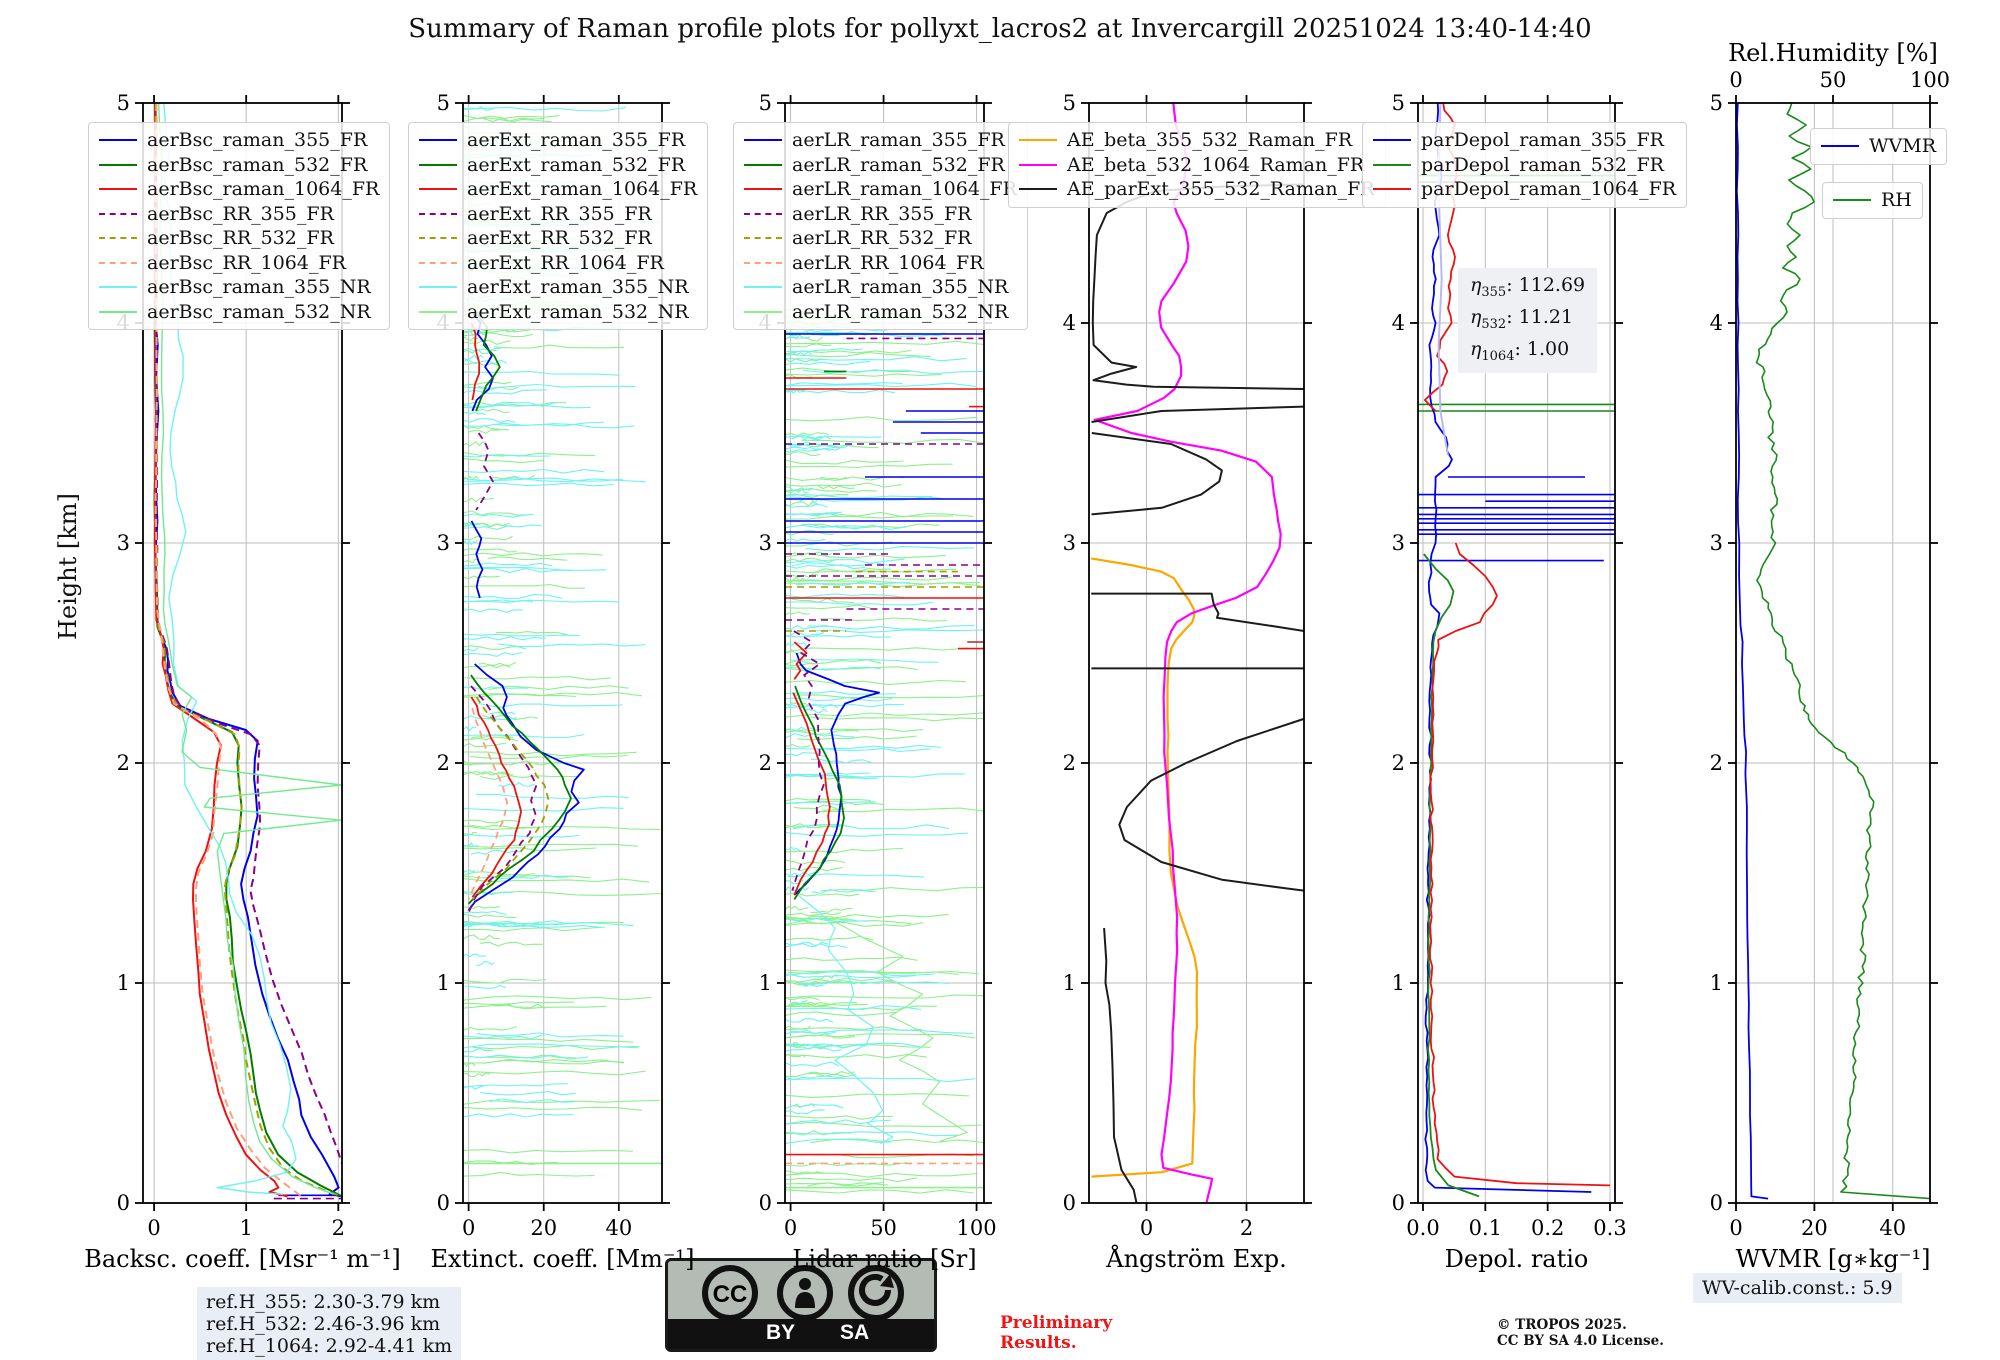 The height and width of the screenshot is (1360, 2000). I want to click on svg-text: 20, so click(543, 1228).